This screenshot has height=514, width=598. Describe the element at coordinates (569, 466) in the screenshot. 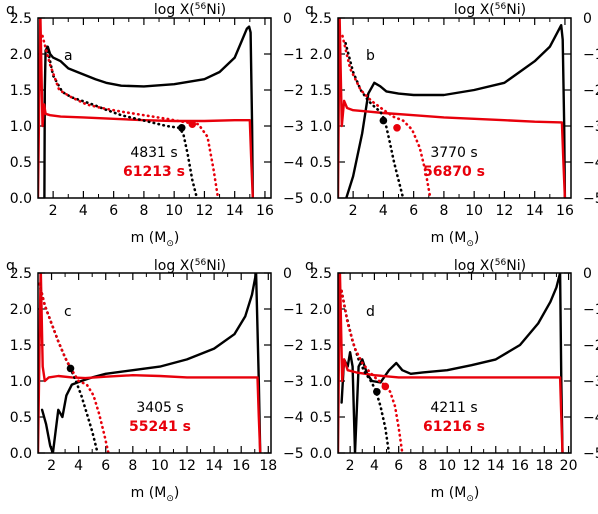

I see `x-tick-label: 20` at that location.